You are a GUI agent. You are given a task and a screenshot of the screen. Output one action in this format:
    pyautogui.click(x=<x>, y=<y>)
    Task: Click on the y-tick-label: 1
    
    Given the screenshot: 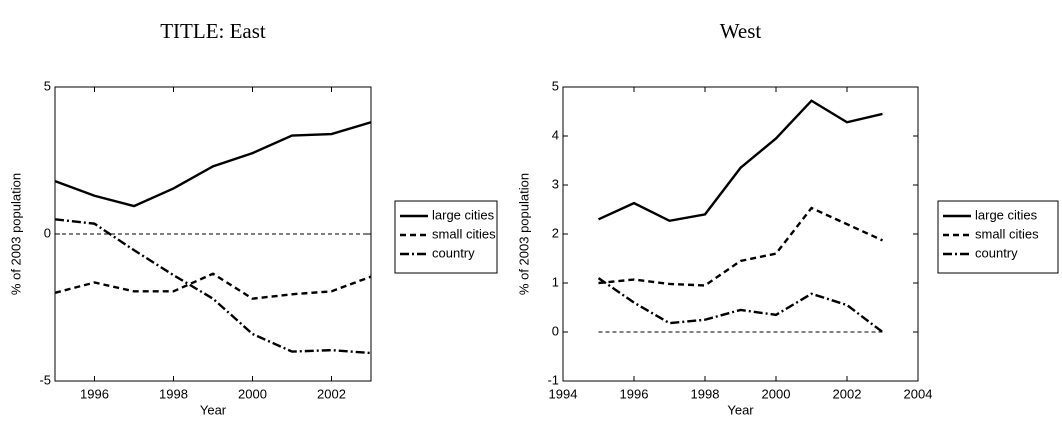 What is the action you would take?
    pyautogui.click(x=555, y=281)
    